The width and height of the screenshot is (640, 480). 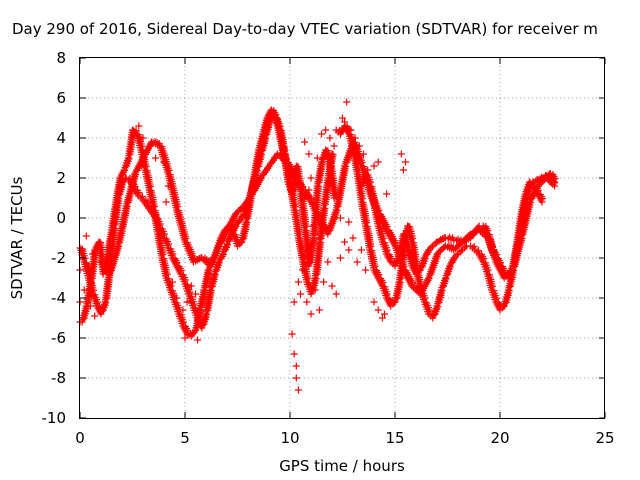 I want to click on y-tick-label: -6, so click(x=58, y=338).